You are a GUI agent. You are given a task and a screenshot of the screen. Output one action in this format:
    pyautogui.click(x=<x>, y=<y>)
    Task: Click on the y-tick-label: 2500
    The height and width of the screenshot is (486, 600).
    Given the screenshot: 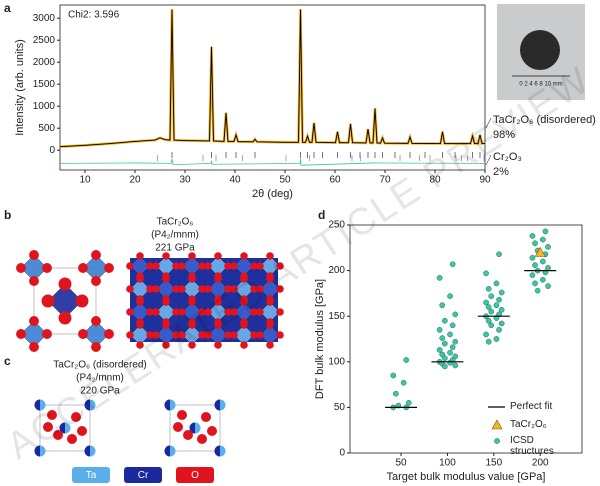 What is the action you would take?
    pyautogui.click(x=44, y=40)
    